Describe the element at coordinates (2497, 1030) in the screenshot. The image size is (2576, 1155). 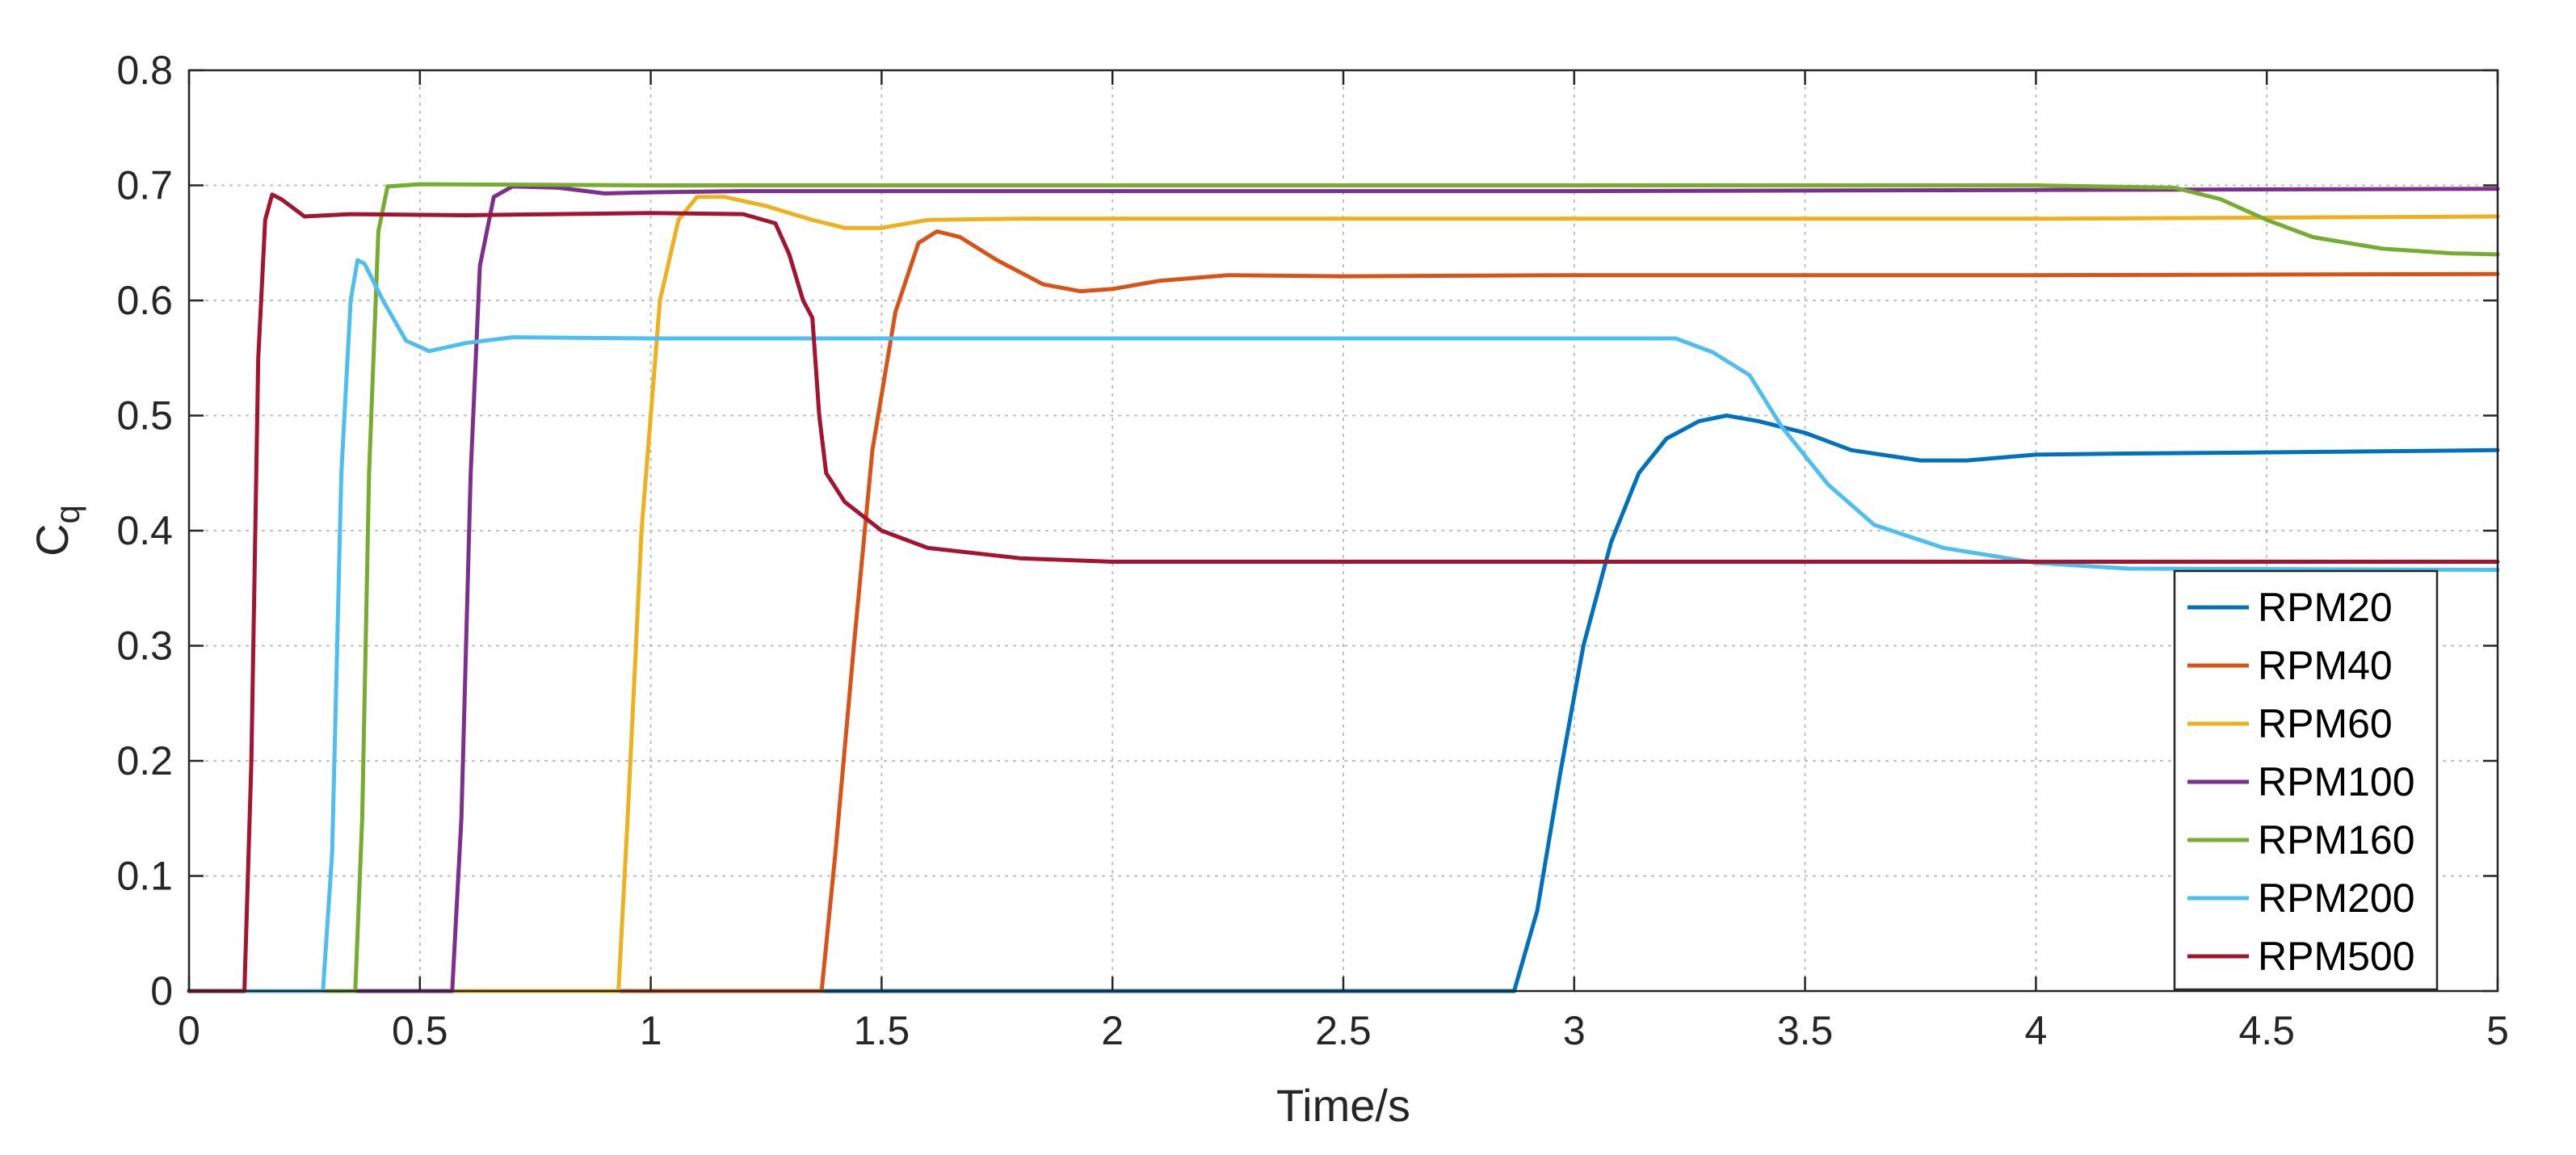
I see `x-tick-label: 5` at that location.